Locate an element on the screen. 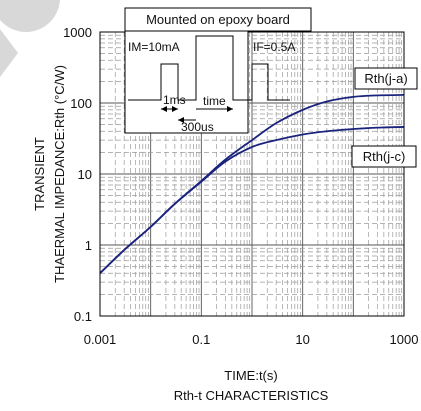  x-tick-label: 0.001 is located at coordinates (100, 339).